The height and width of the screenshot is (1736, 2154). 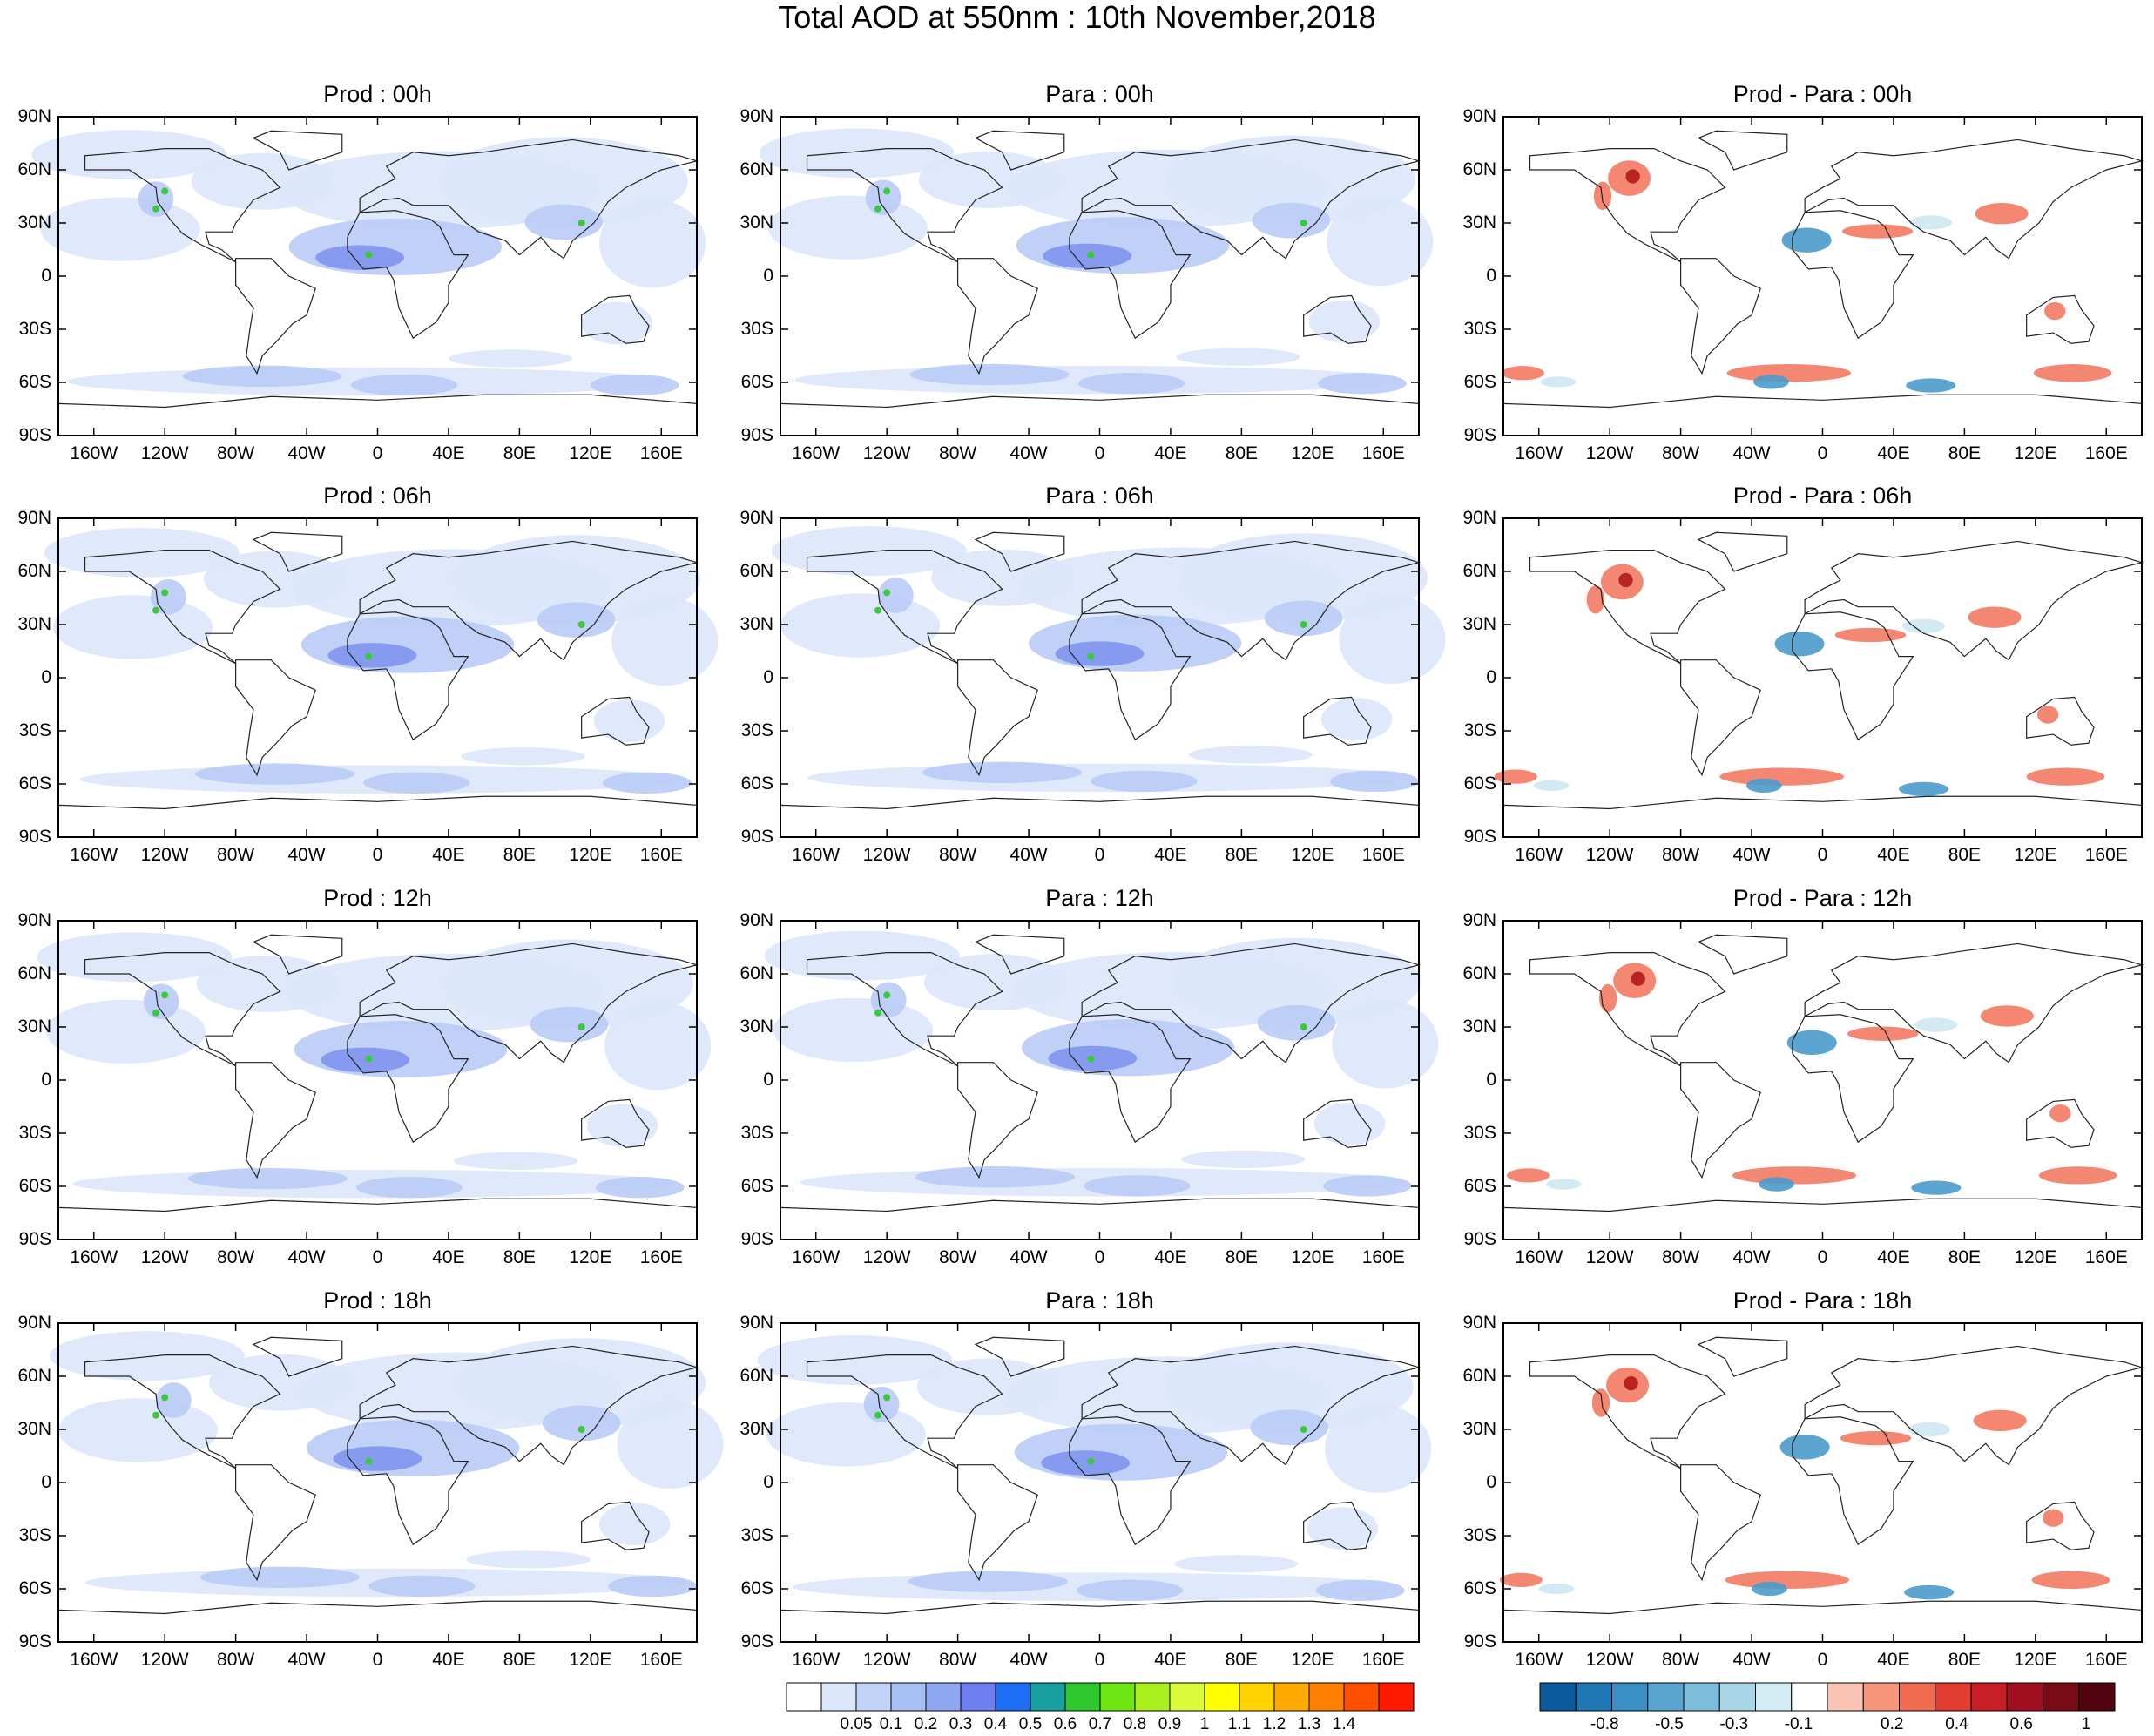 What do you see at coordinates (1274, 1724) in the screenshot?
I see `colorbar-label: 1.2` at bounding box center [1274, 1724].